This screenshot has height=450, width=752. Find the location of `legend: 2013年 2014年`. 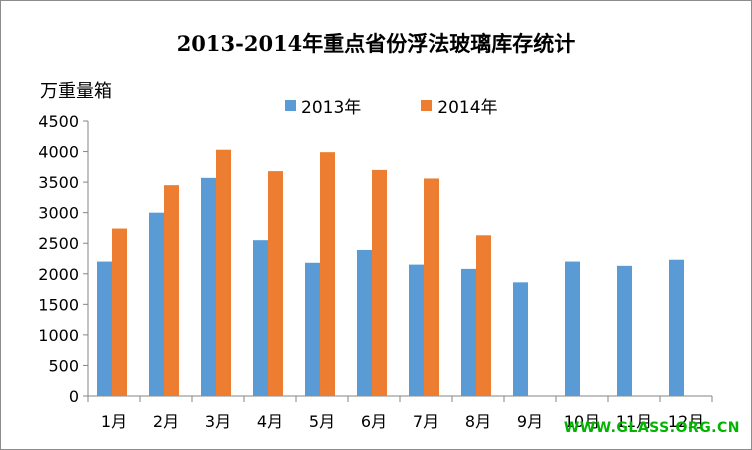

legend: 2013年 2014年 is located at coordinates (391, 105).